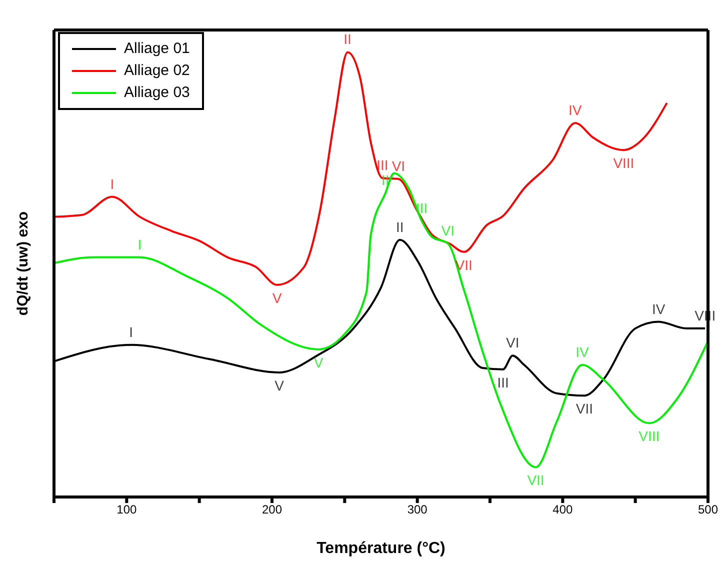 The height and width of the screenshot is (585, 726). Describe the element at coordinates (272, 509) in the screenshot. I see `x-tick-label: 200` at that location.